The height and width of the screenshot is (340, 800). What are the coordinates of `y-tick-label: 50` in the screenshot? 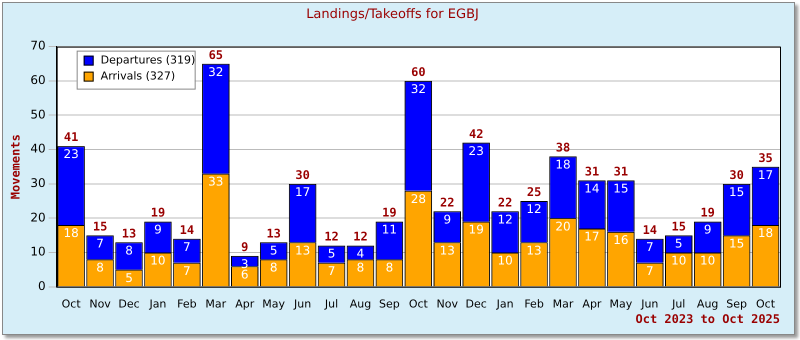 It's located at (38, 114).